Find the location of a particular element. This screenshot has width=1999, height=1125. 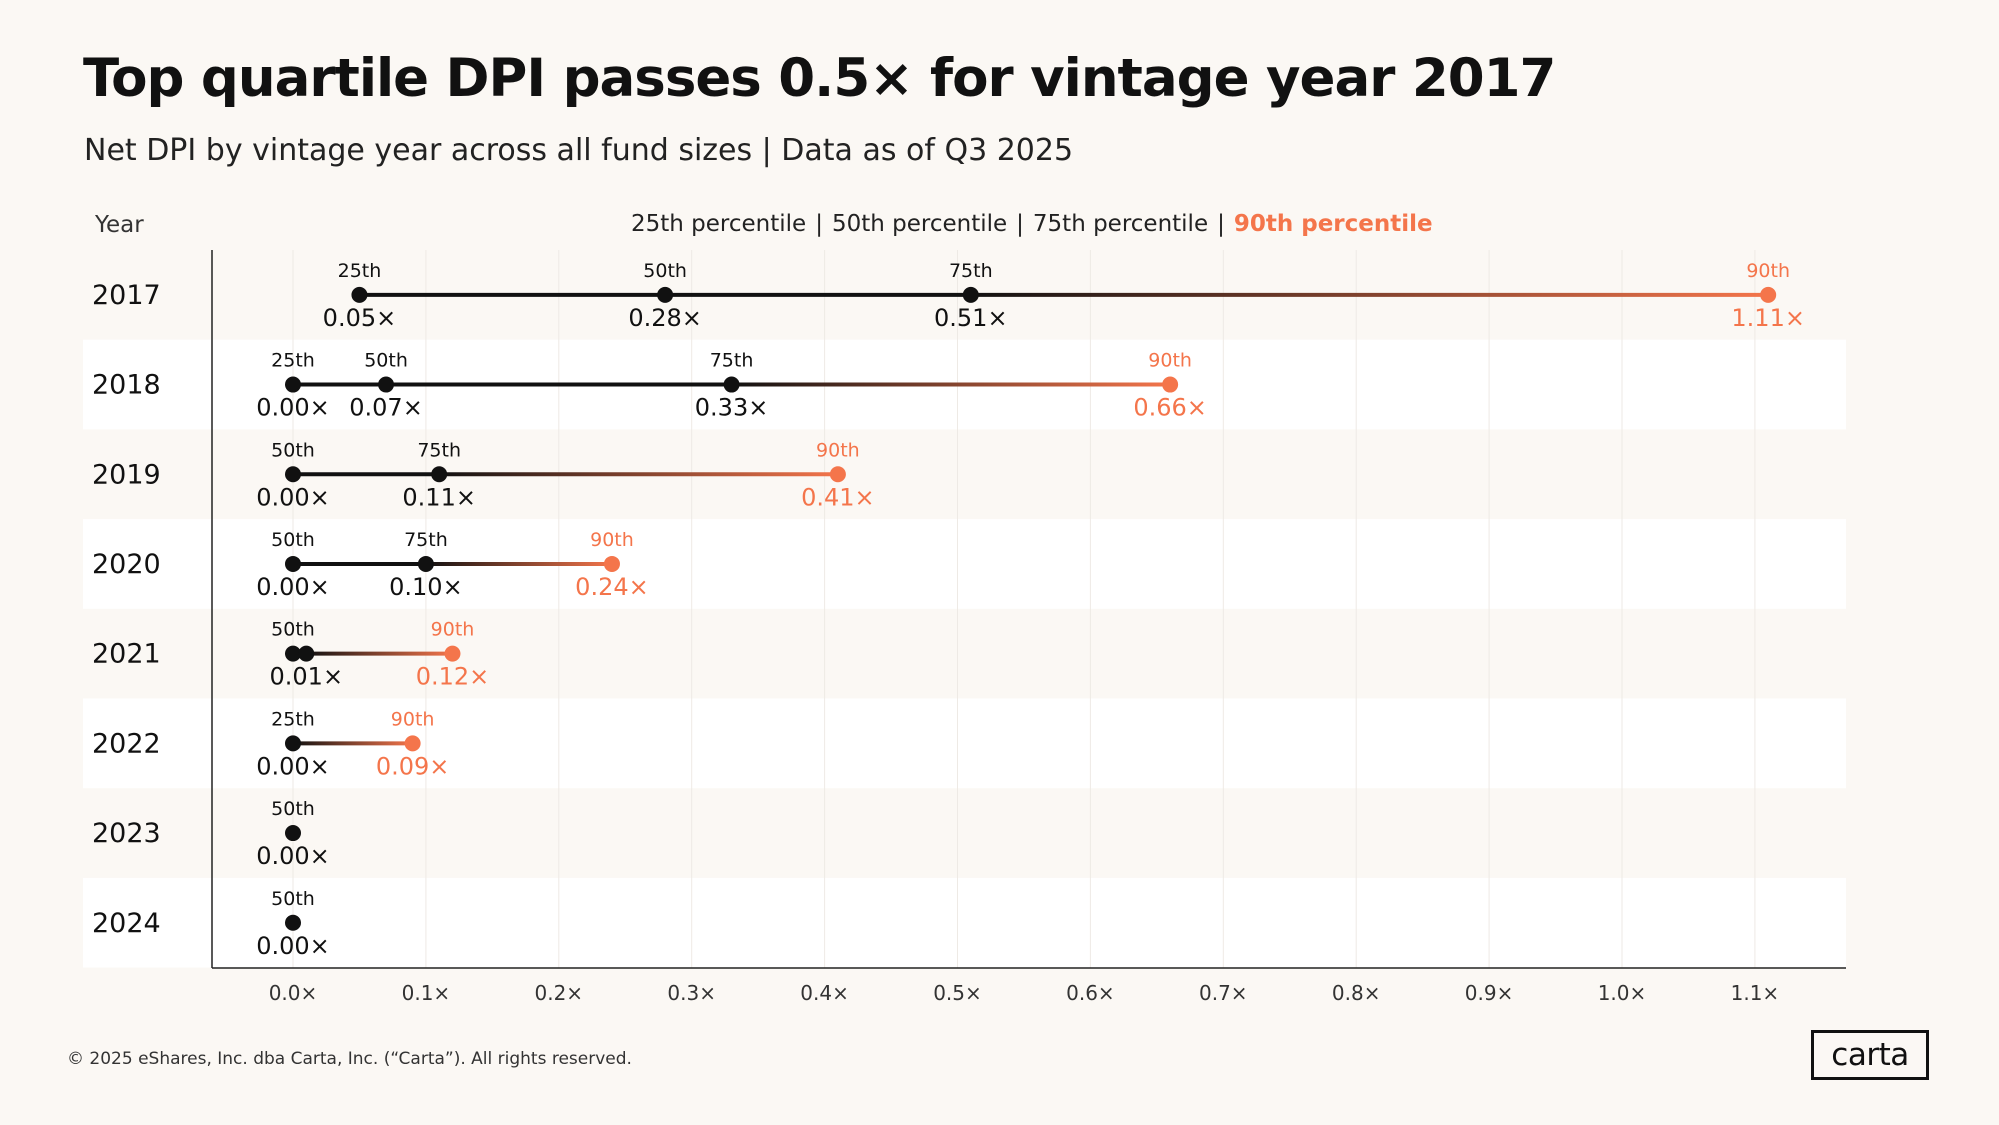

x-tick-label: 0.3× is located at coordinates (691, 993).